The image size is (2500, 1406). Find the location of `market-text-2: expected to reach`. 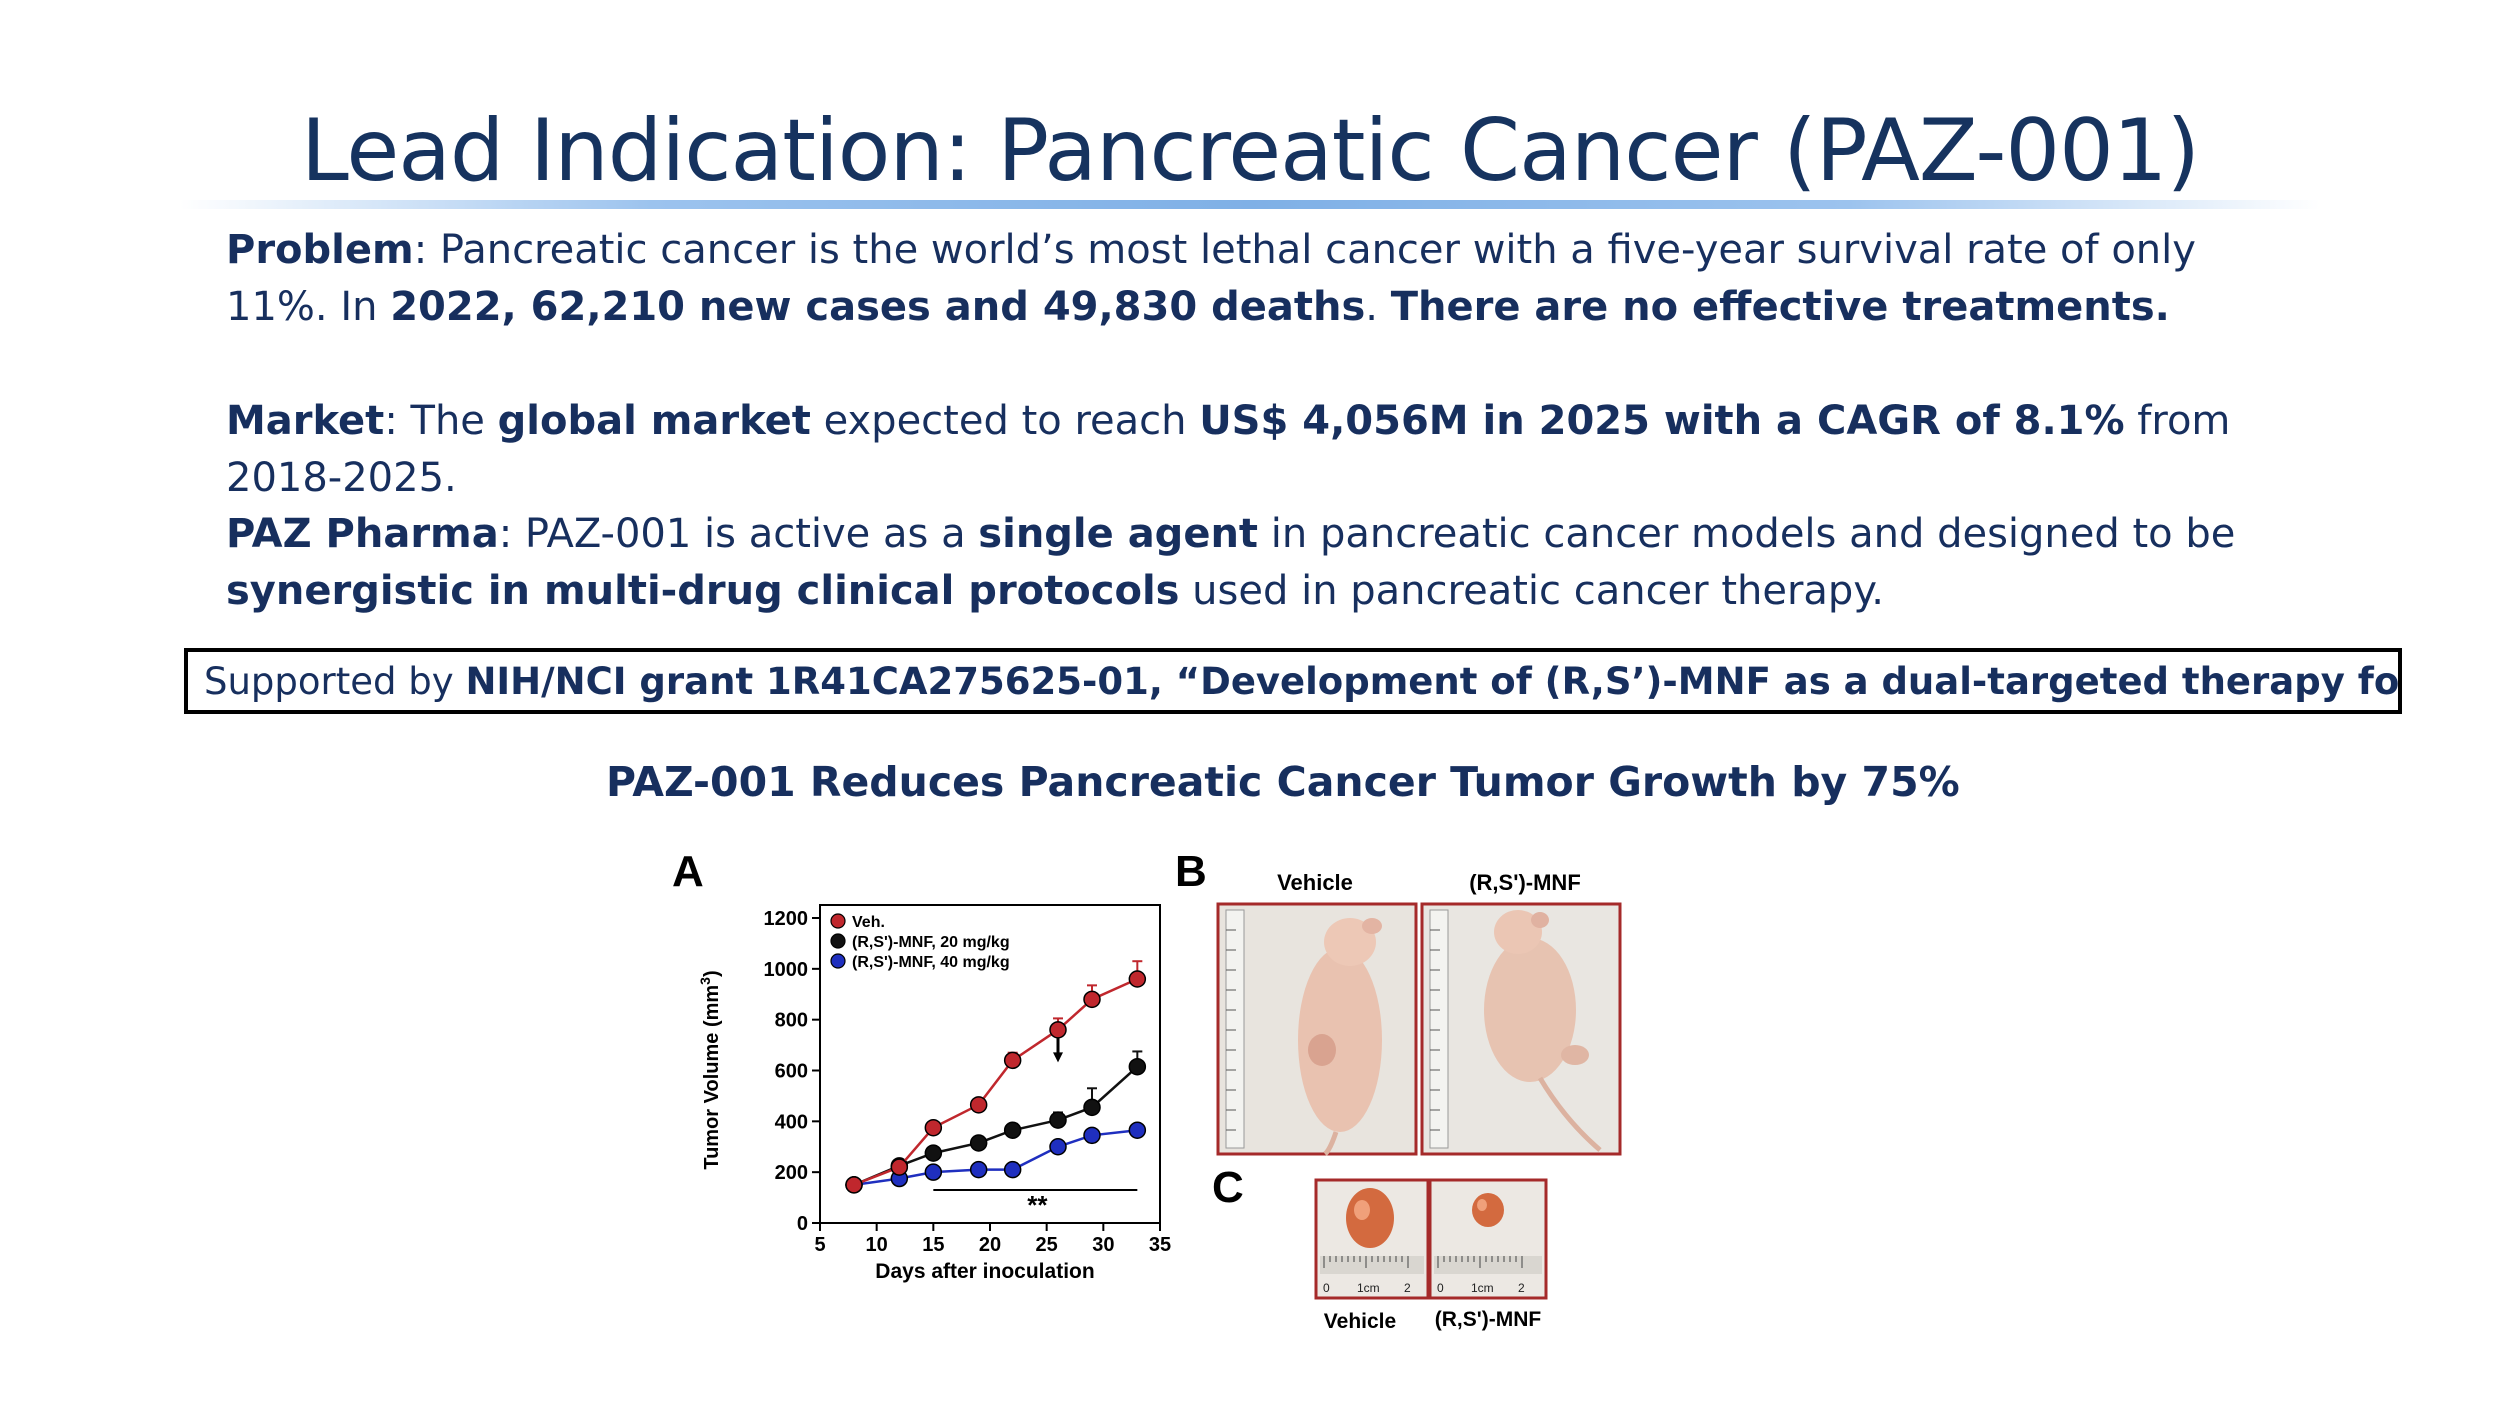

market-text-2: expected to reach is located at coordinates (1005, 421).